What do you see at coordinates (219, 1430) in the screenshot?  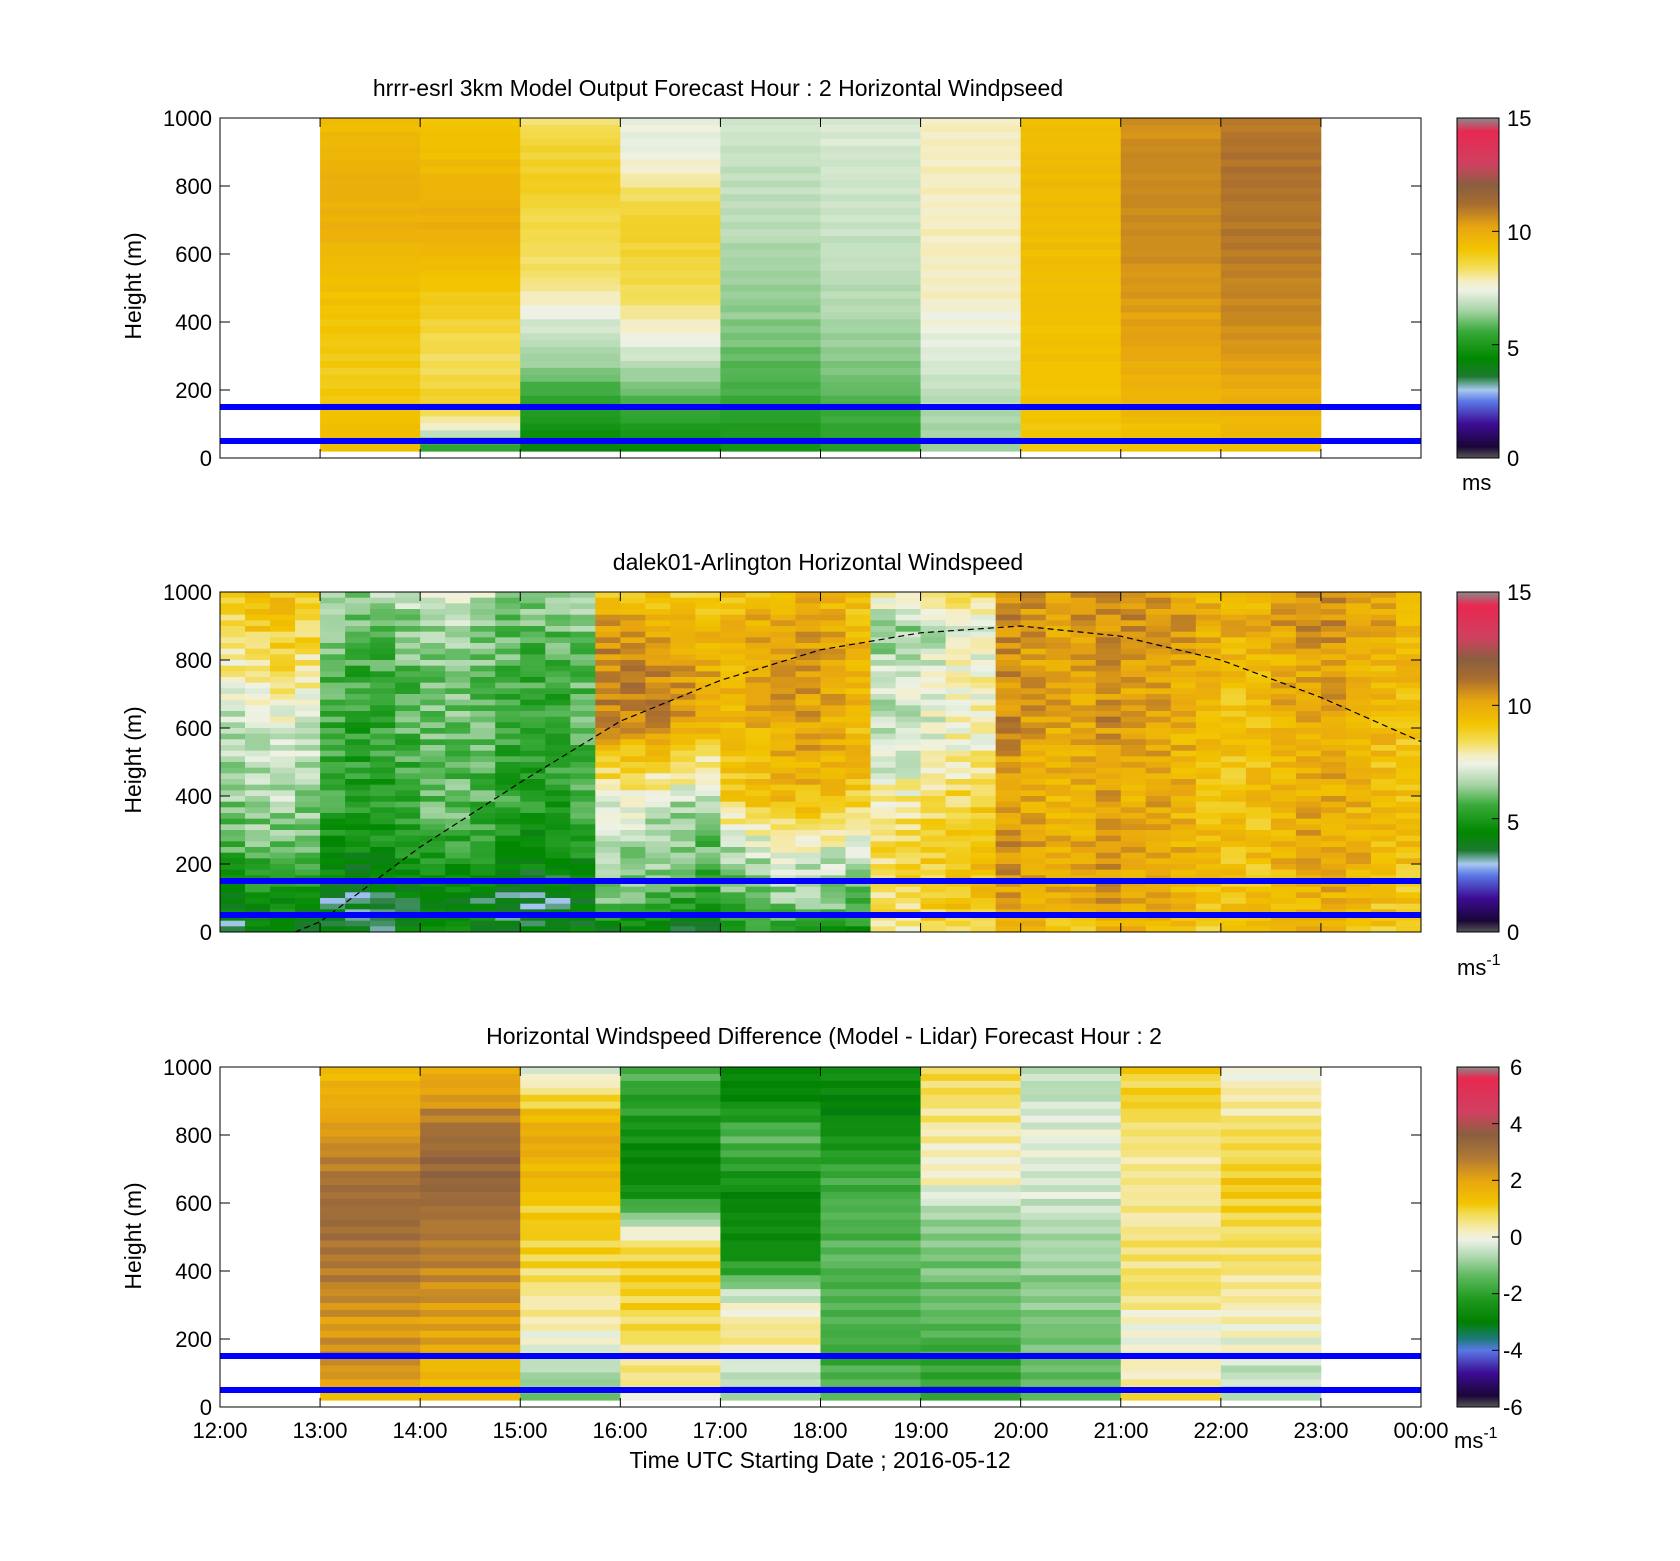 I see `x-tick-label-12: 12:00` at bounding box center [219, 1430].